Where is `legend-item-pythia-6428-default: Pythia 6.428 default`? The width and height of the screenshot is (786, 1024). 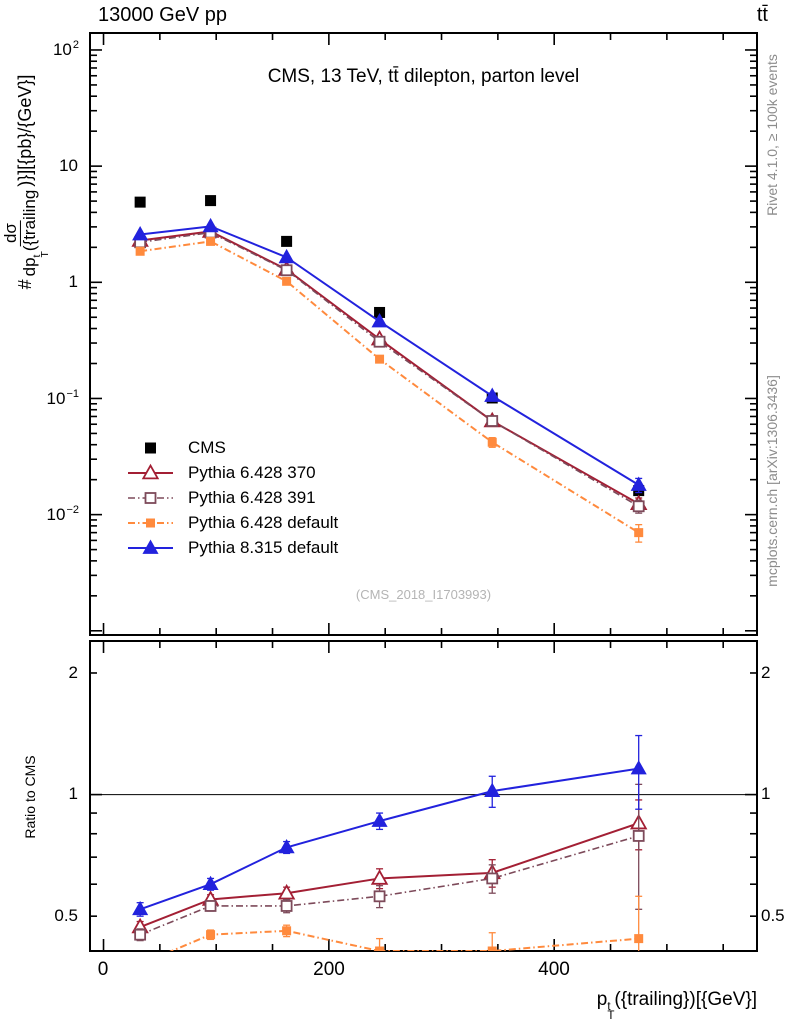
legend-item-pythia-6428-default: Pythia 6.428 default is located at coordinates (263, 522).